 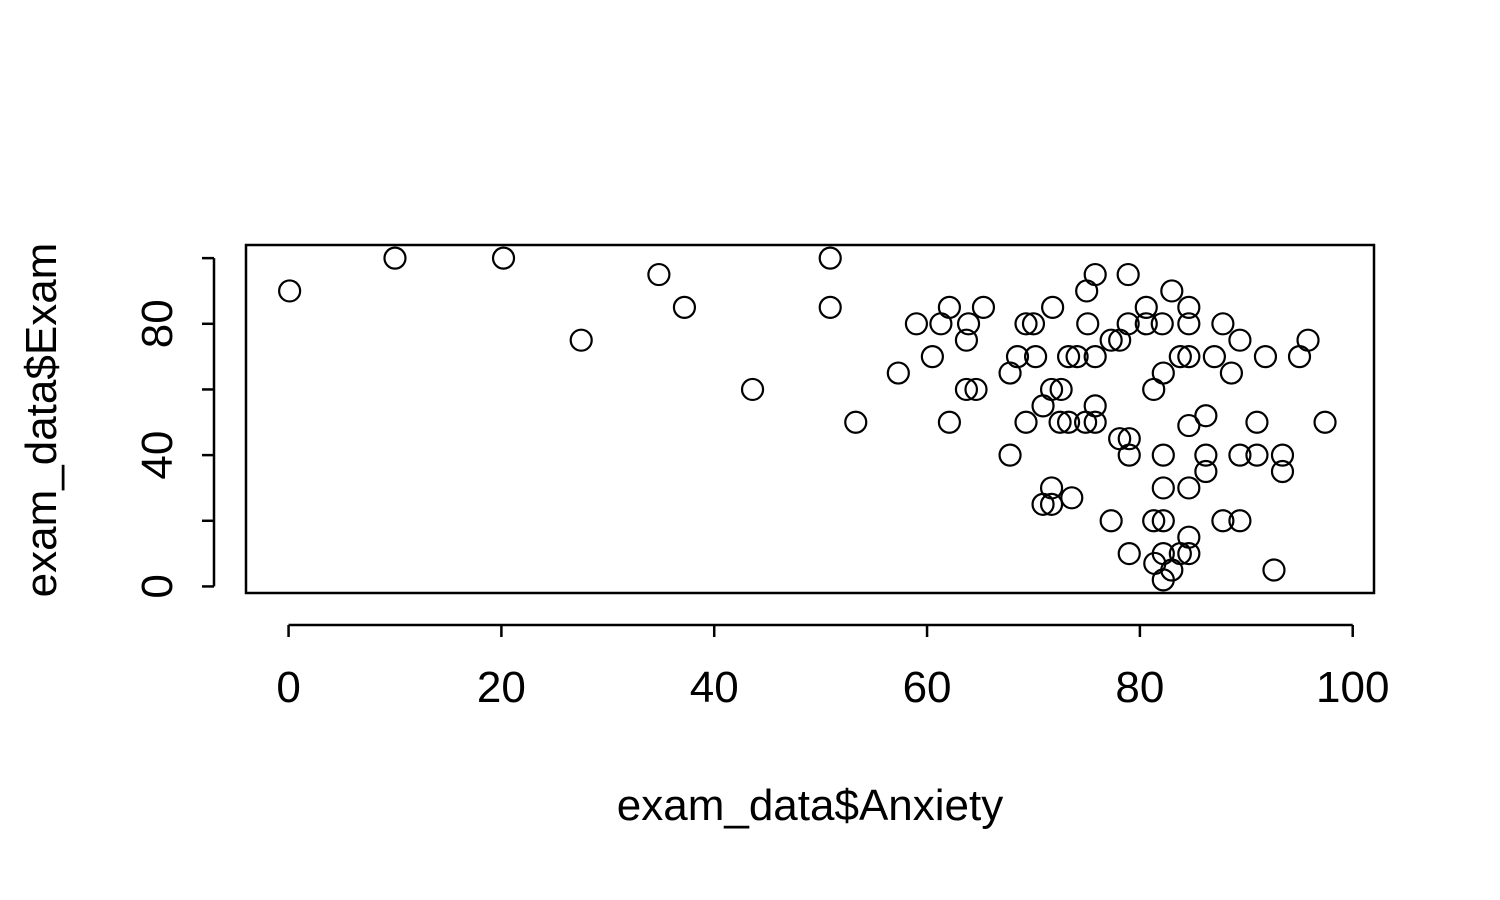 I want to click on x-axis: 0 20 40 60 80 100, so click(x=832, y=667).